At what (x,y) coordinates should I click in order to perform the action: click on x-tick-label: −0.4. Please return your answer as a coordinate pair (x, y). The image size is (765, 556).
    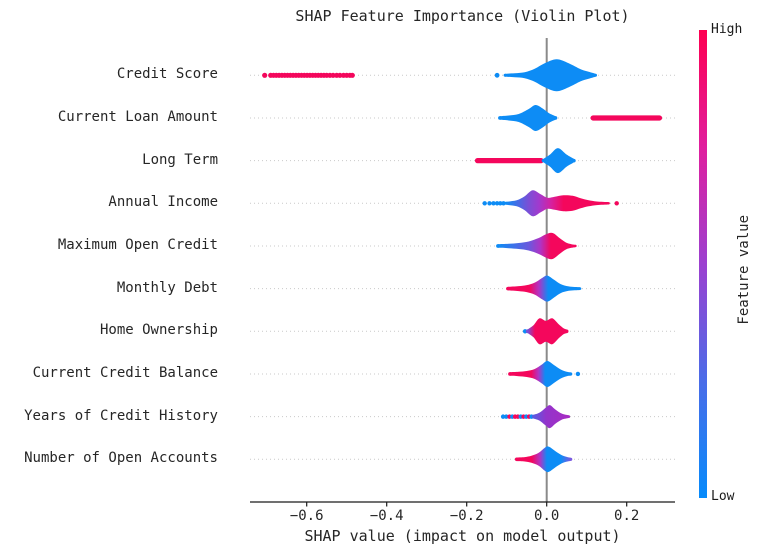
    Looking at the image, I should click on (386, 516).